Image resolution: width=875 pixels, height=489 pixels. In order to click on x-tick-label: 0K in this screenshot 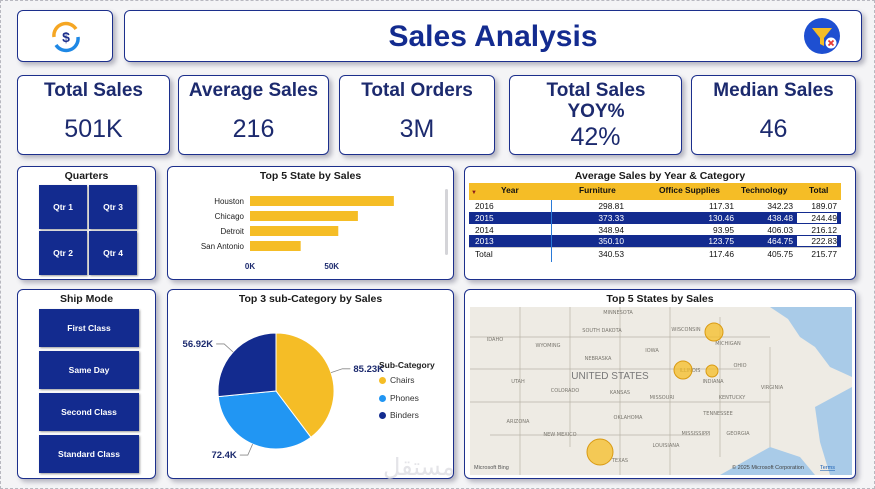, I will do `click(250, 266)`.